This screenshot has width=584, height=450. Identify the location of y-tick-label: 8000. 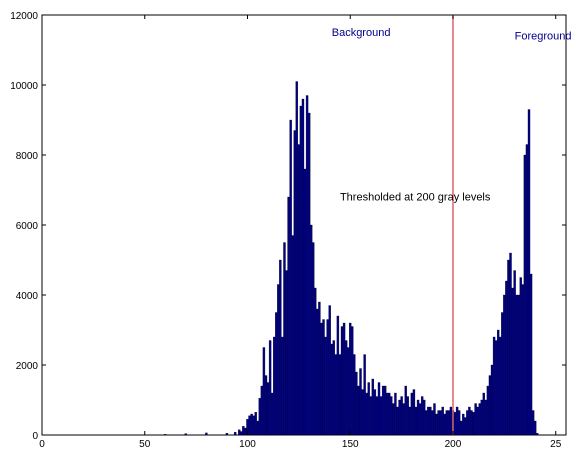
(27, 156).